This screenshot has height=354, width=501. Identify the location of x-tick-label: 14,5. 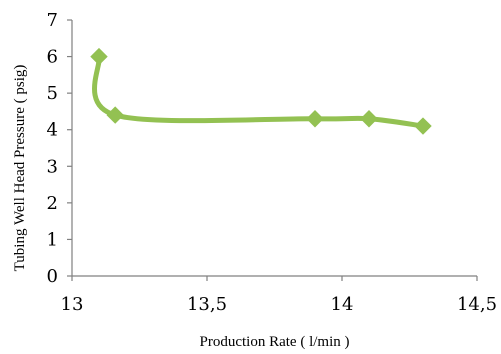
(477, 304).